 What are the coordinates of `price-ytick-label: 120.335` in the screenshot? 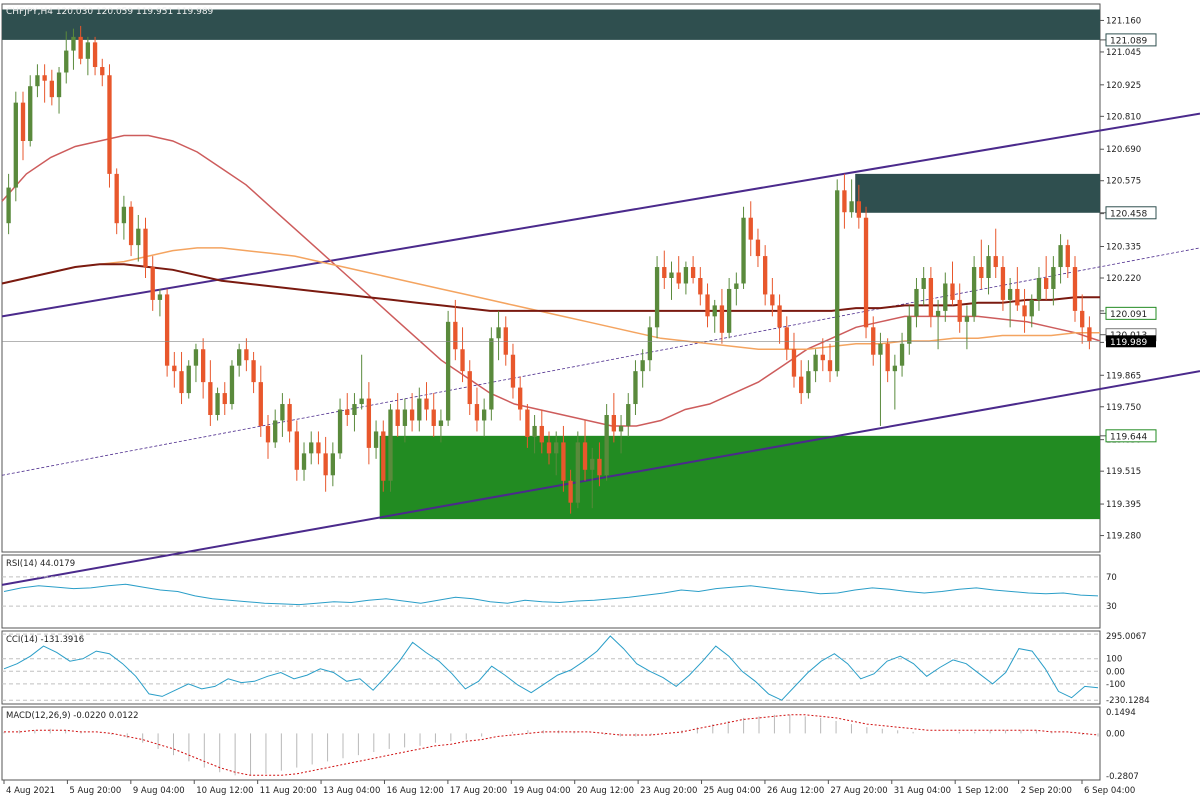 It's located at (1123, 247).